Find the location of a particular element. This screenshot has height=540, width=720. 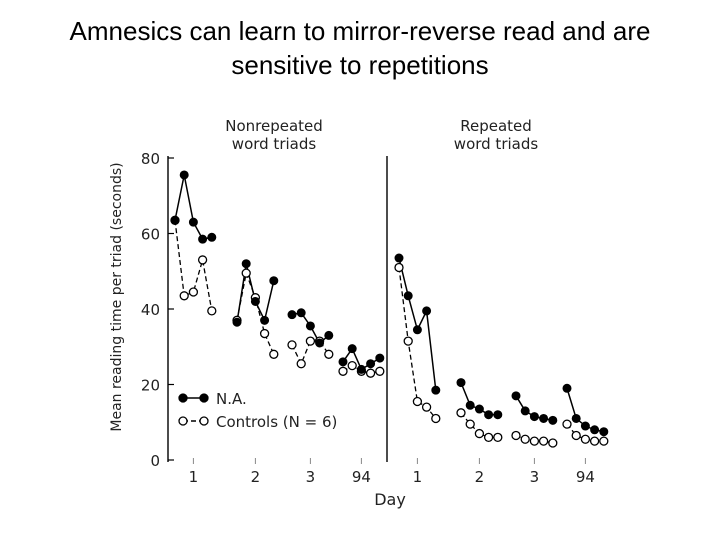

y-tick-label: 0 is located at coordinates (155, 461).